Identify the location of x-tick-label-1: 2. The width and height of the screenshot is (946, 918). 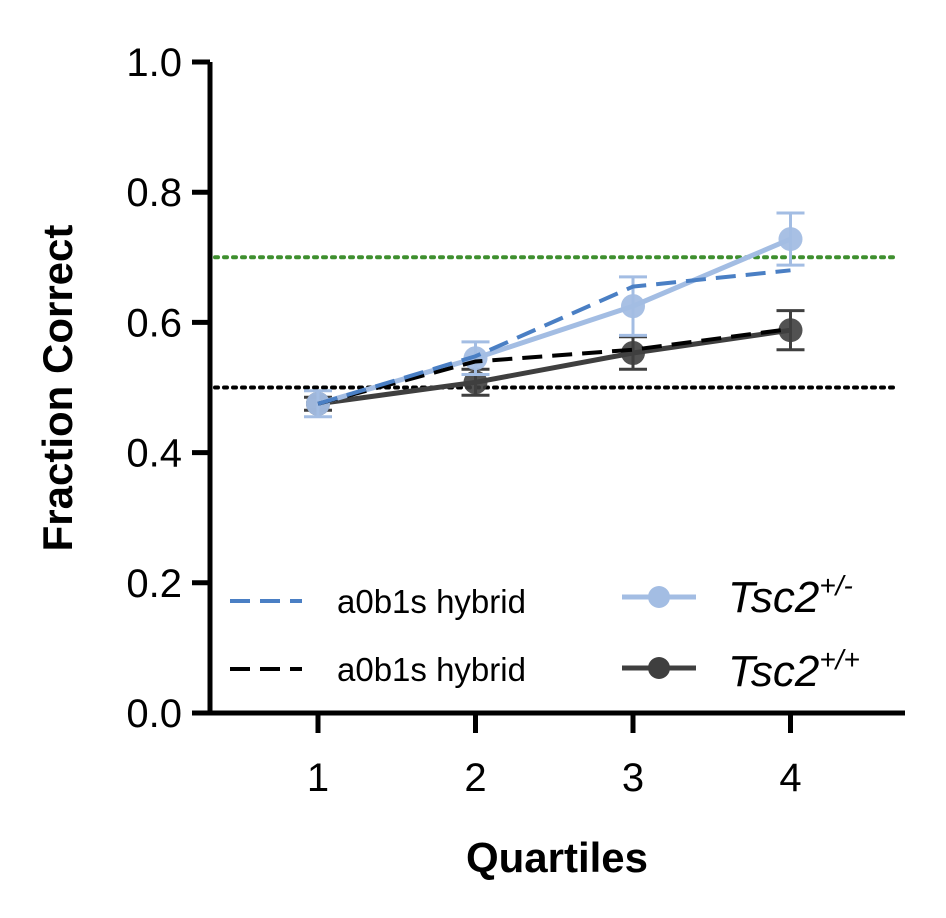
(475, 778).